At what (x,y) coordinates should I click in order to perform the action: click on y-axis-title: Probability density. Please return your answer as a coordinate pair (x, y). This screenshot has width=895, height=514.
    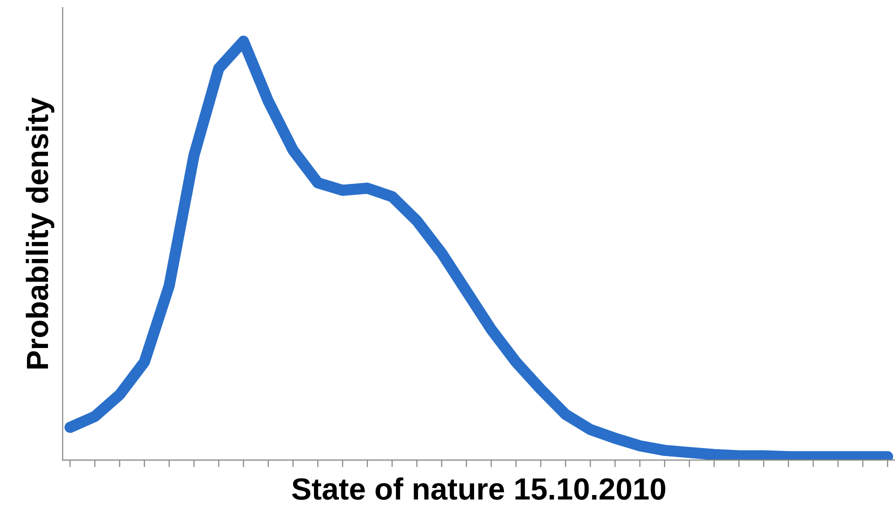
    Looking at the image, I should click on (40, 232).